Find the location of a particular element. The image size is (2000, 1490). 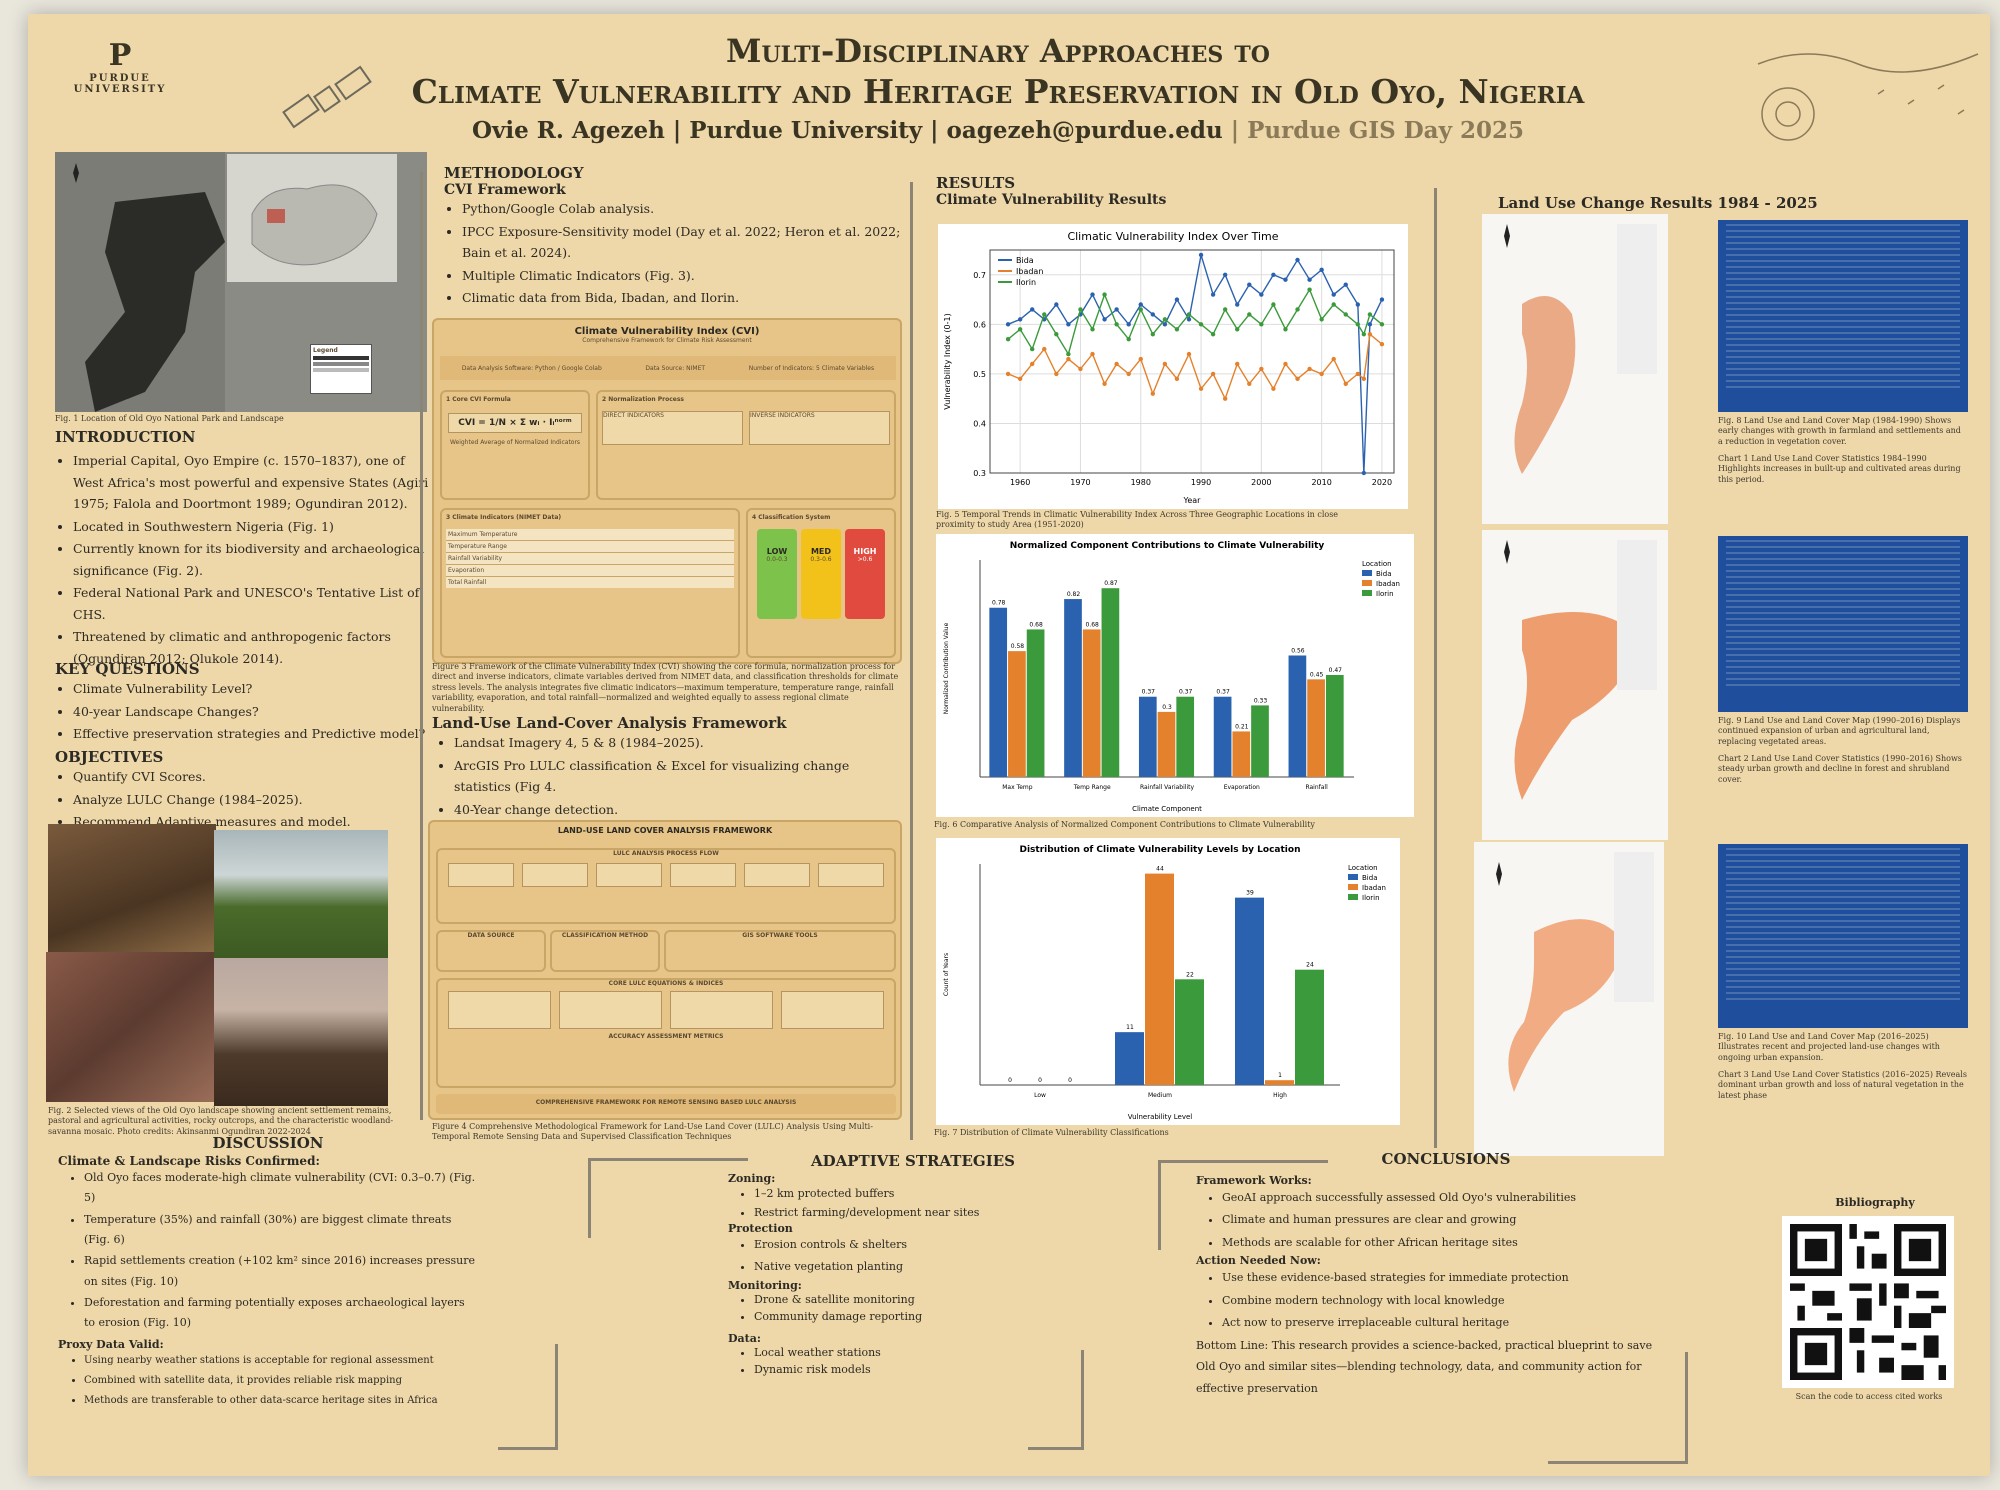

adaptive-item: Restrict farming/development near sites is located at coordinates (926, 1213).